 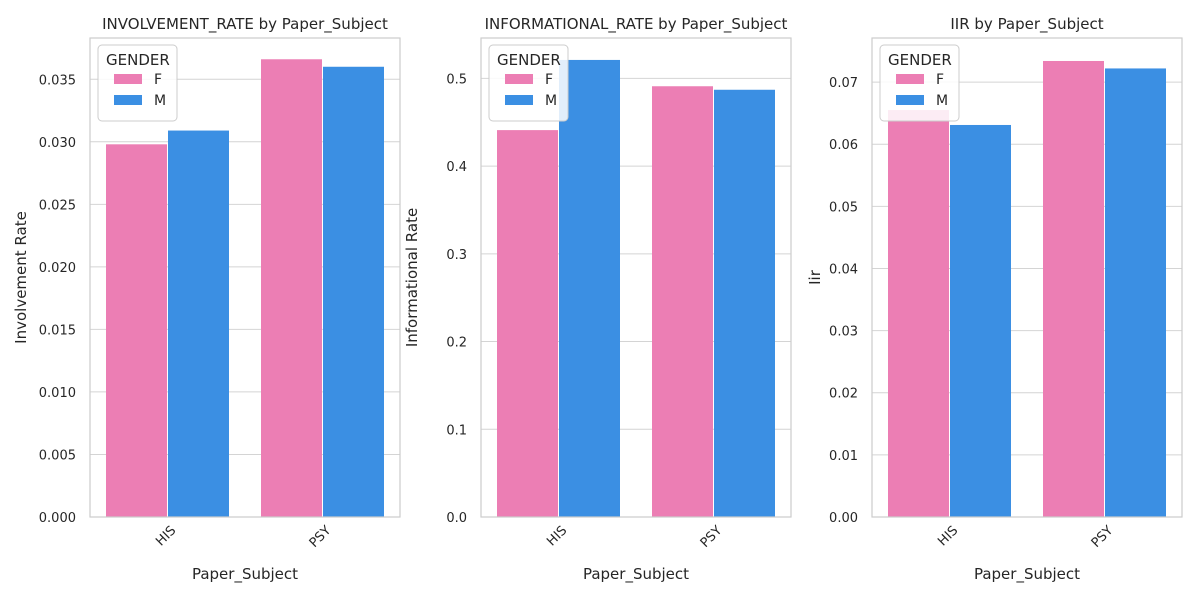 I want to click on y-tick-label: 0.035, so click(x=57, y=80).